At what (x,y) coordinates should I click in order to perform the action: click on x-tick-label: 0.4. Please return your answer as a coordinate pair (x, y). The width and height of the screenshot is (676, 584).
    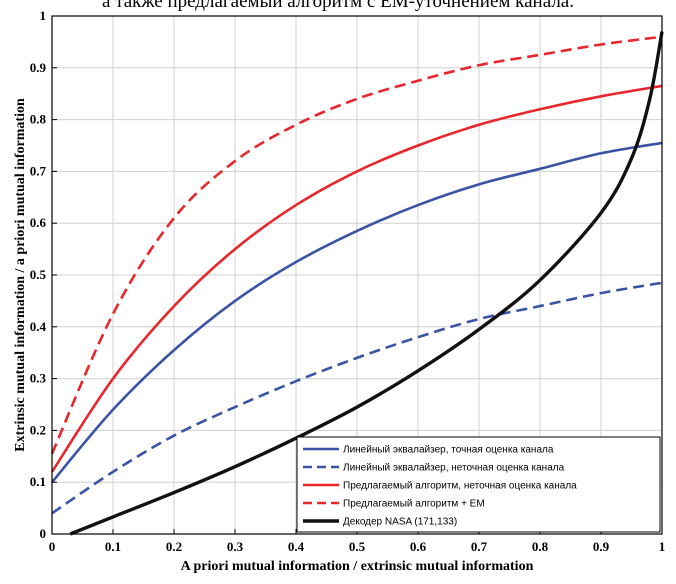
    Looking at the image, I should click on (296, 546).